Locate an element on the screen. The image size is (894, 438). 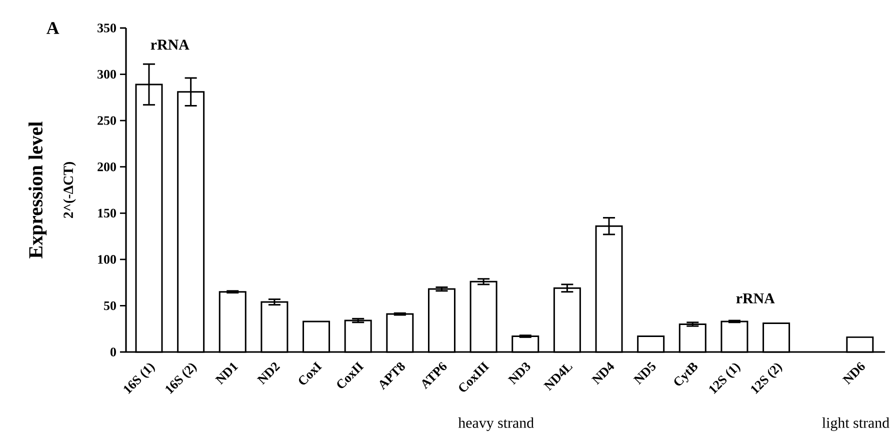
x-tick-label: 12S (1) is located at coordinates (724, 379).